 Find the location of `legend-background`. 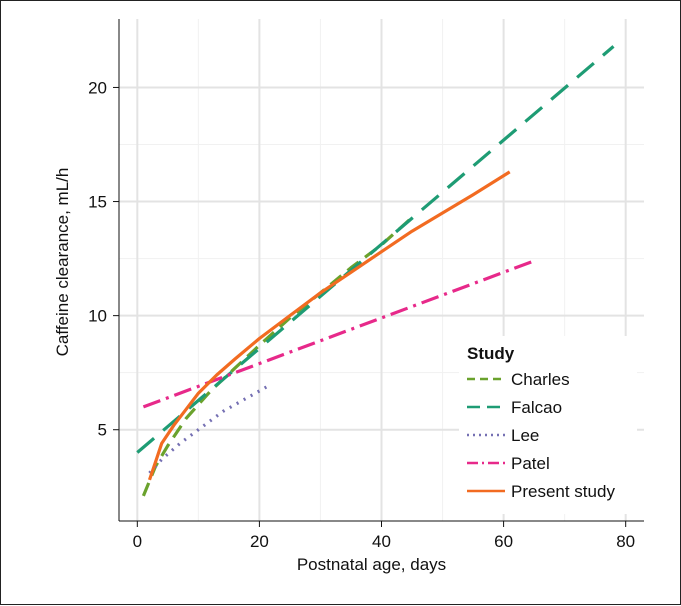

legend-background is located at coordinates (548, 425).